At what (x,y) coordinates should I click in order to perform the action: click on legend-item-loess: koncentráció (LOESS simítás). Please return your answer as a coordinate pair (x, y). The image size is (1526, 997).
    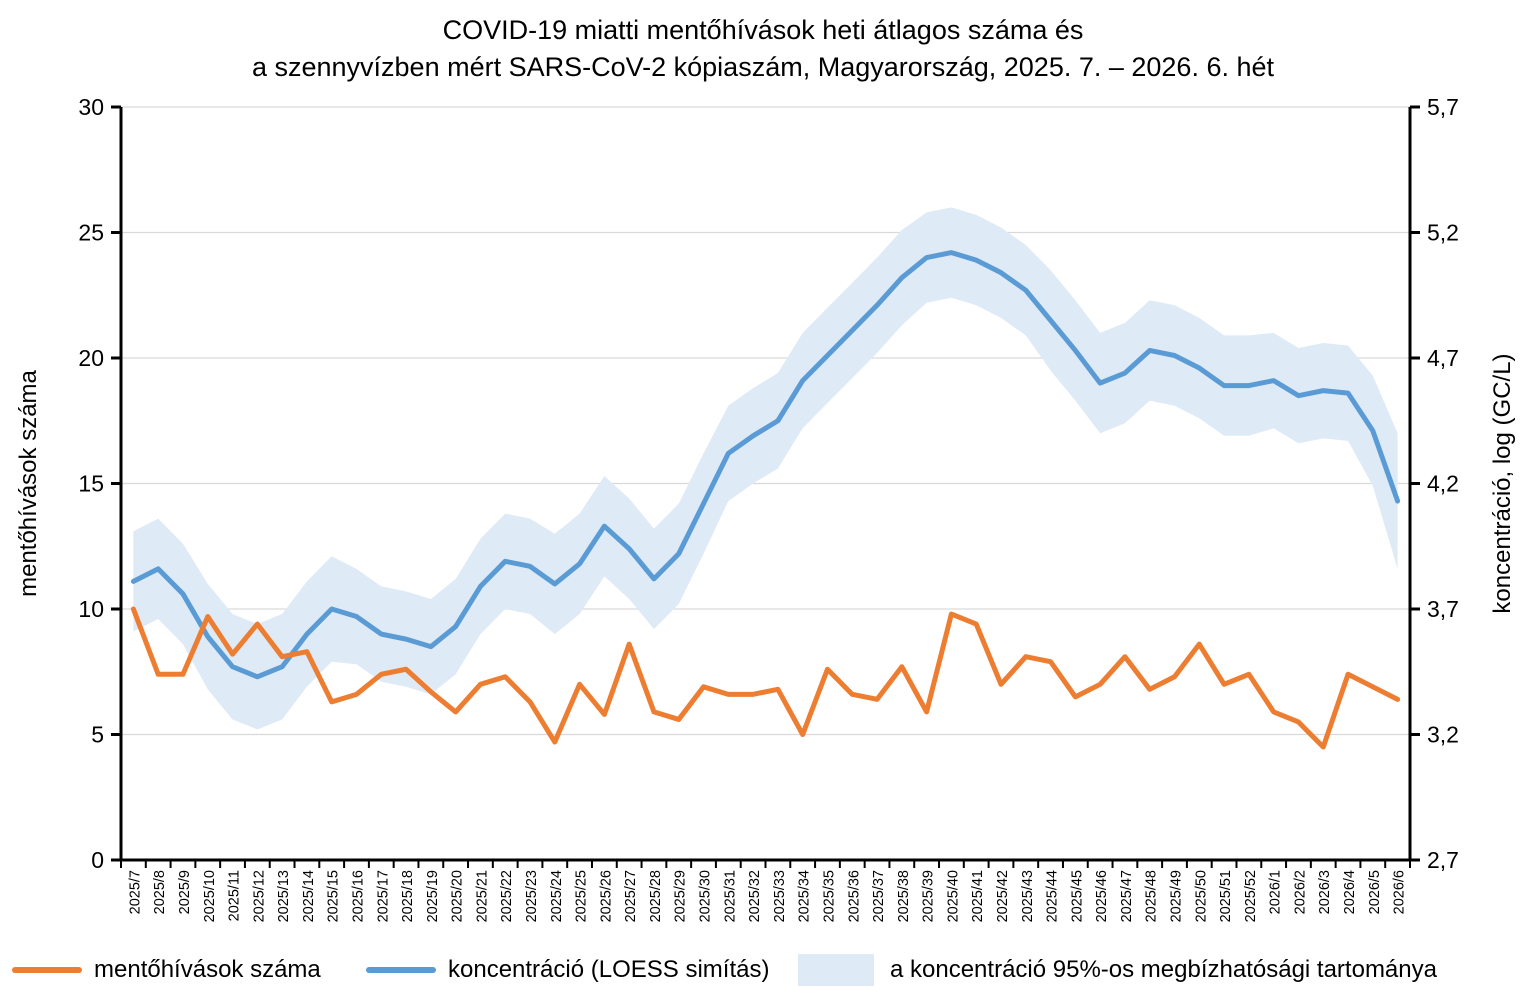
    Looking at the image, I should click on (567, 970).